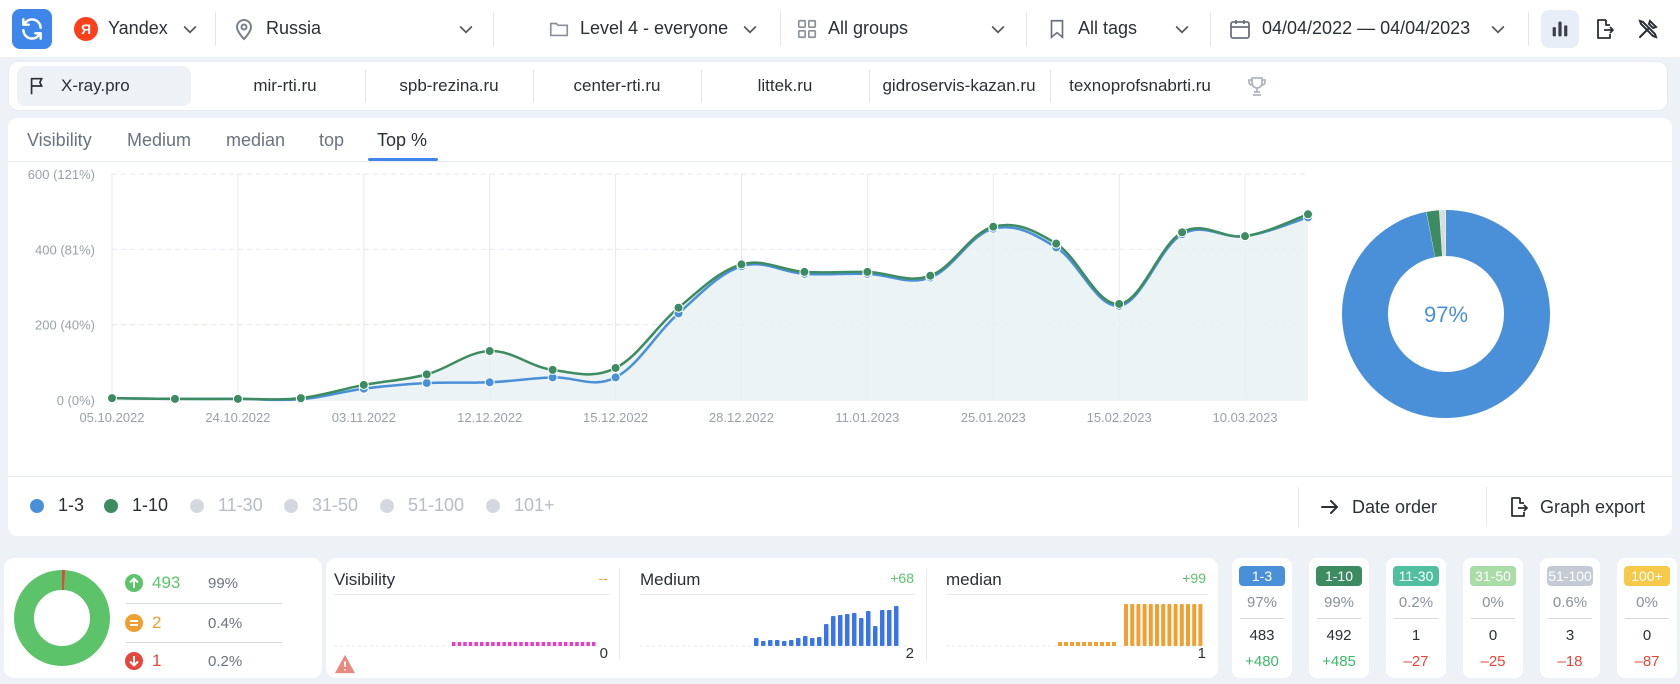 The image size is (1680, 684). Describe the element at coordinates (1570, 618) in the screenshot. I see `range-card-51-100: 51-100 0.6% 3 –18` at that location.